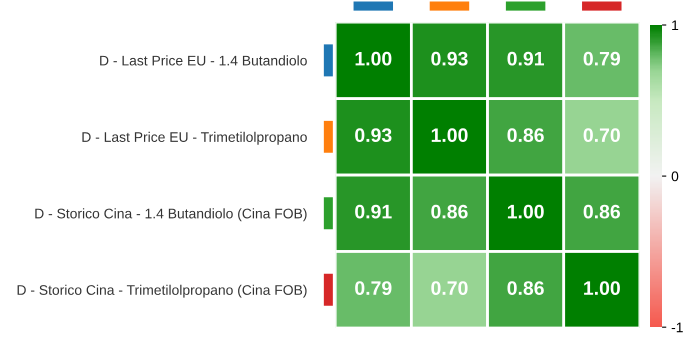 This screenshot has height=338, width=694. I want to click on color-bar-label: 0, so click(675, 176).